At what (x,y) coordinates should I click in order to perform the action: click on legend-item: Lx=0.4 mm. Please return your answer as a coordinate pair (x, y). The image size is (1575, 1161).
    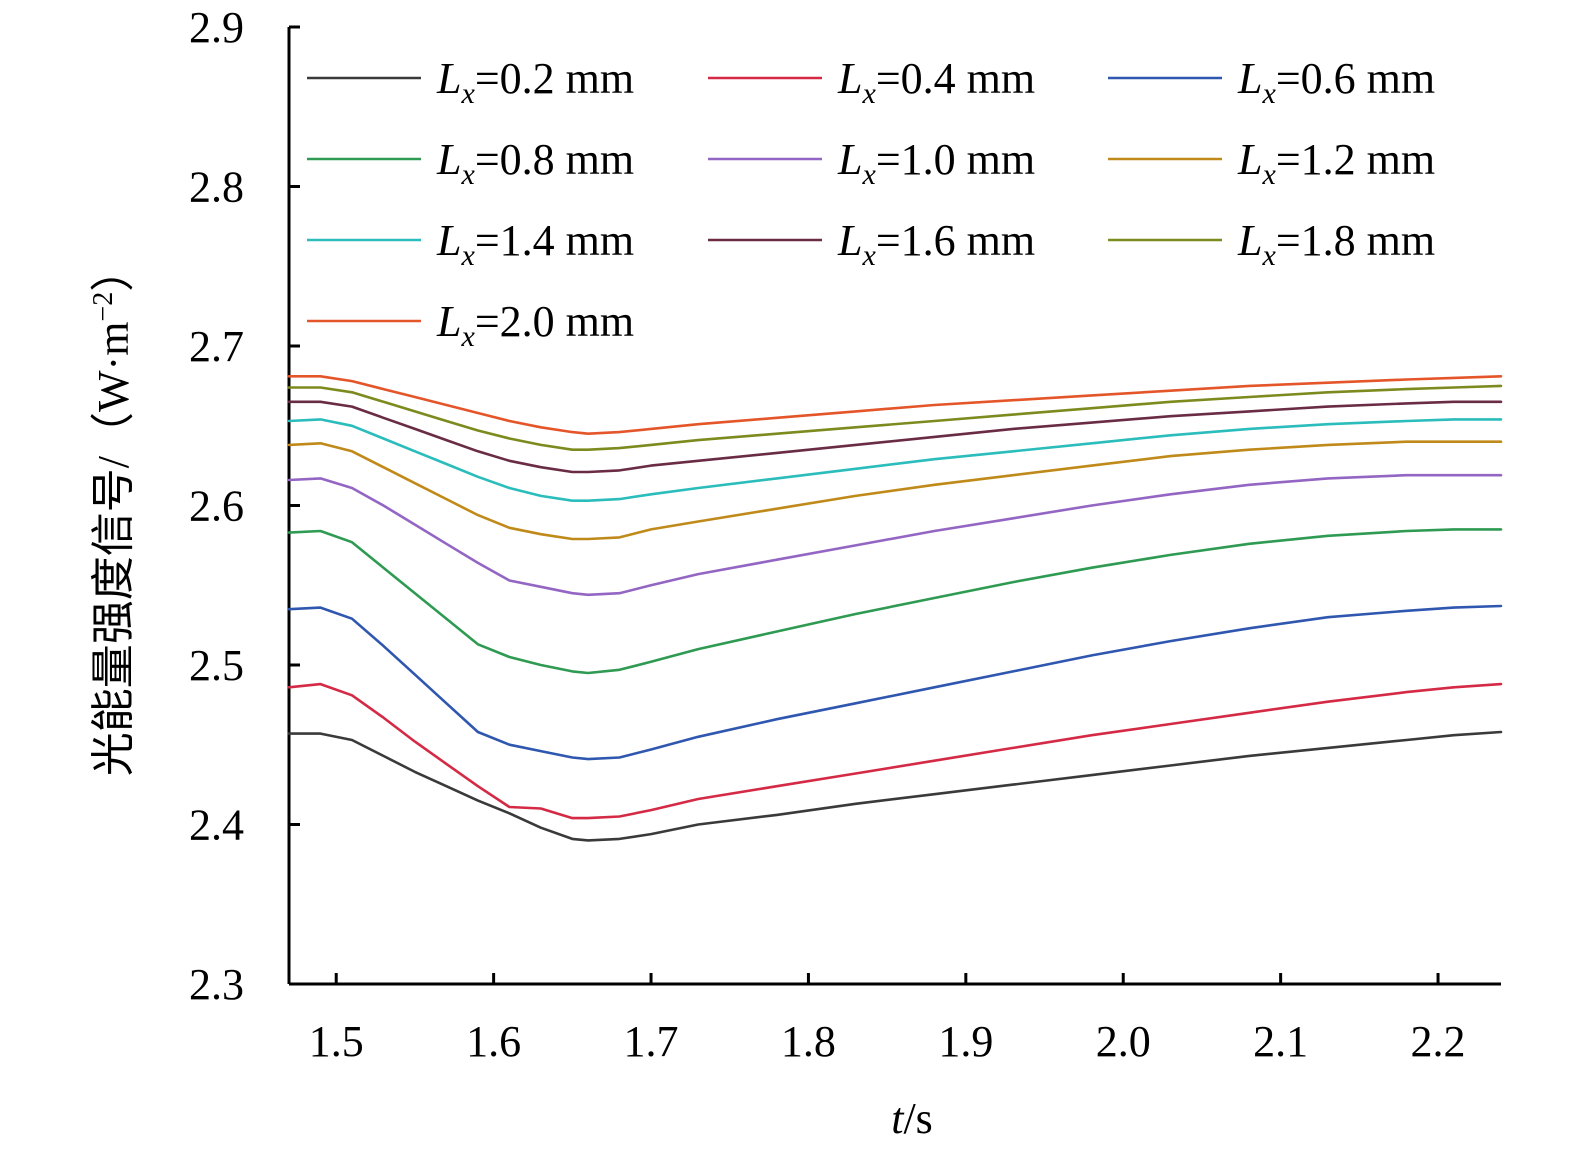
    Looking at the image, I should click on (871, 82).